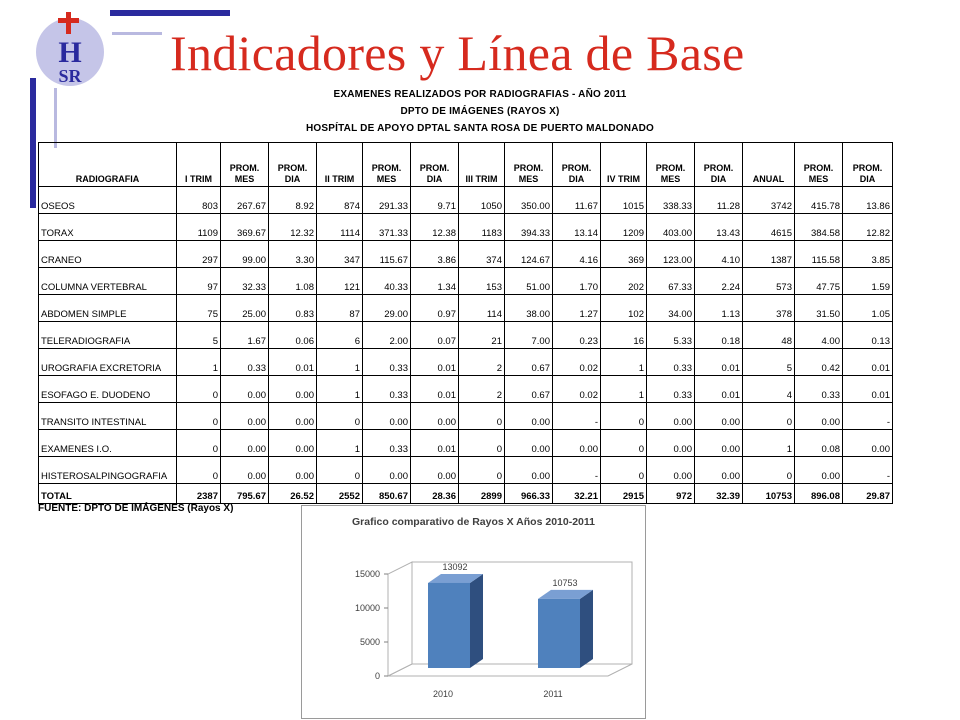 The width and height of the screenshot is (960, 720). Describe the element at coordinates (718, 200) in the screenshot. I see `table-cell: 11.28` at that location.